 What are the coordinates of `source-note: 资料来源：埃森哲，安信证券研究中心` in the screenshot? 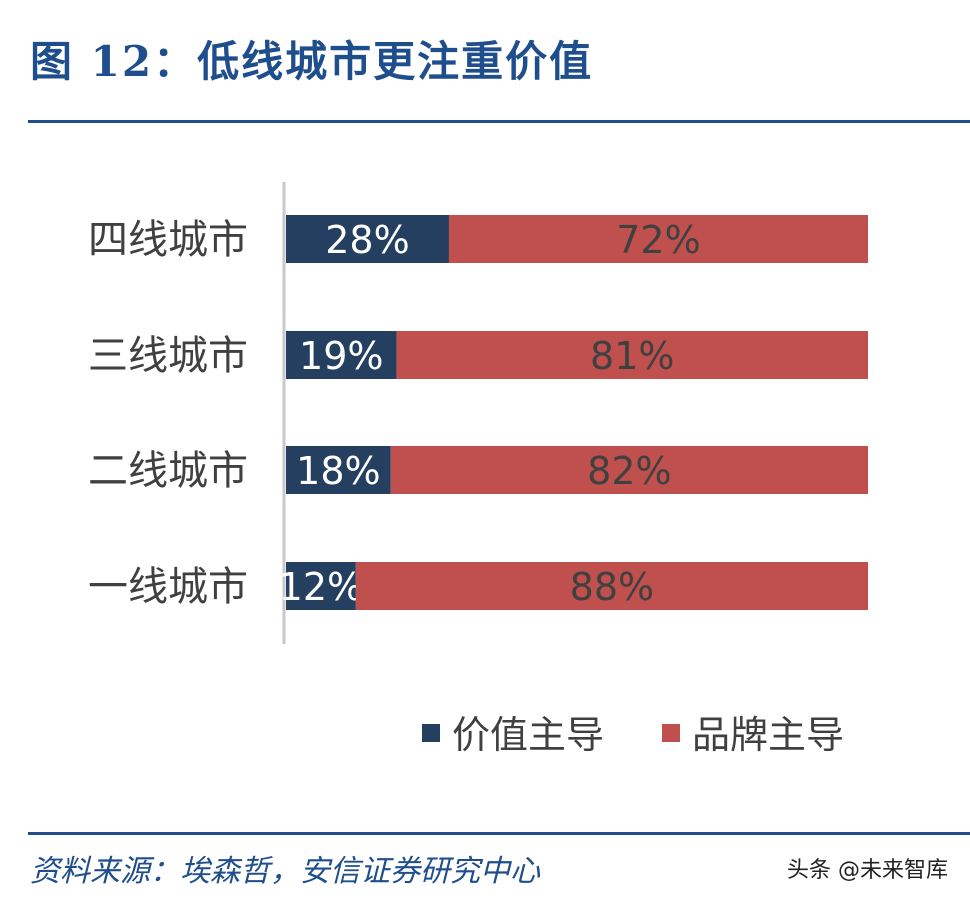 It's located at (285, 871).